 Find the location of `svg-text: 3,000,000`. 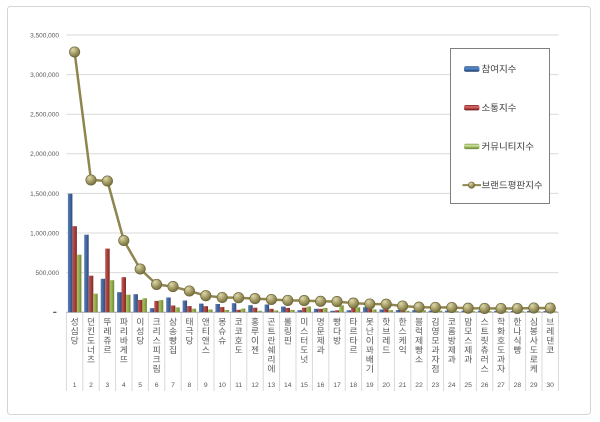

svg-text: 3,000,000 is located at coordinates (44, 75).